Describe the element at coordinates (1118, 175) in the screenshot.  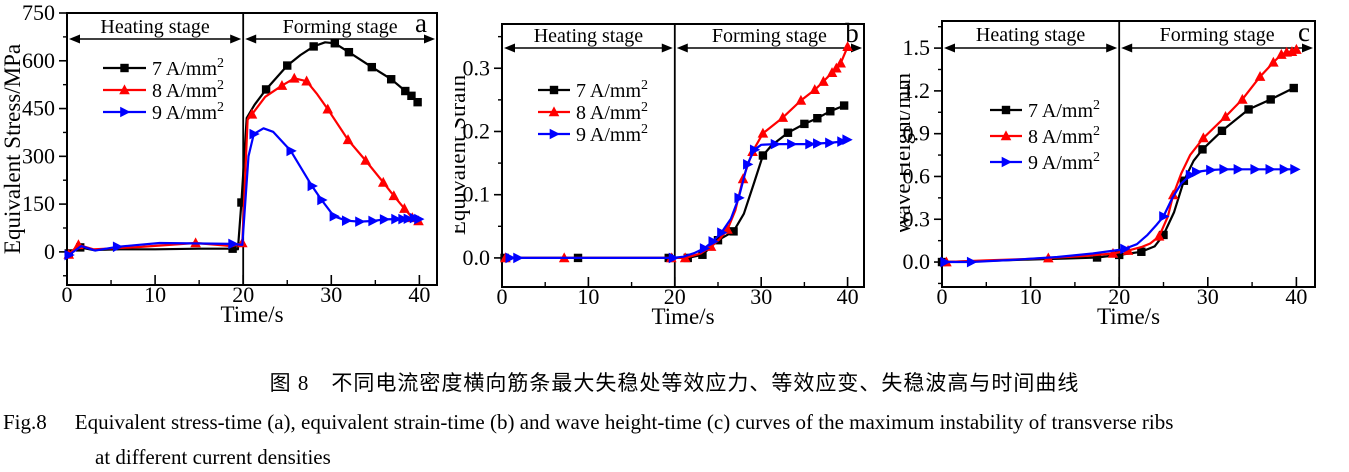
I see `series-line-7-A-mm2` at that location.